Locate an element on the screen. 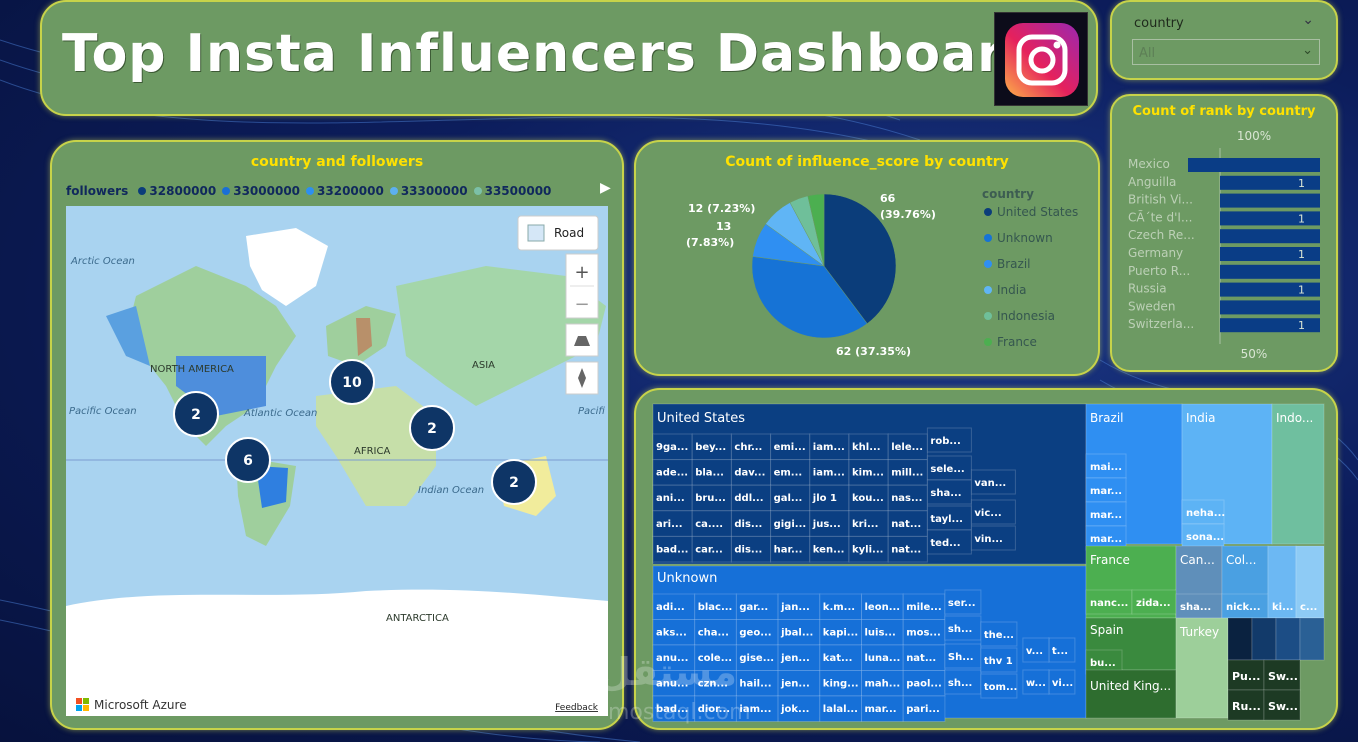 This screenshot has height=742, width=1358. zoom-out-button: − is located at coordinates (581, 304).